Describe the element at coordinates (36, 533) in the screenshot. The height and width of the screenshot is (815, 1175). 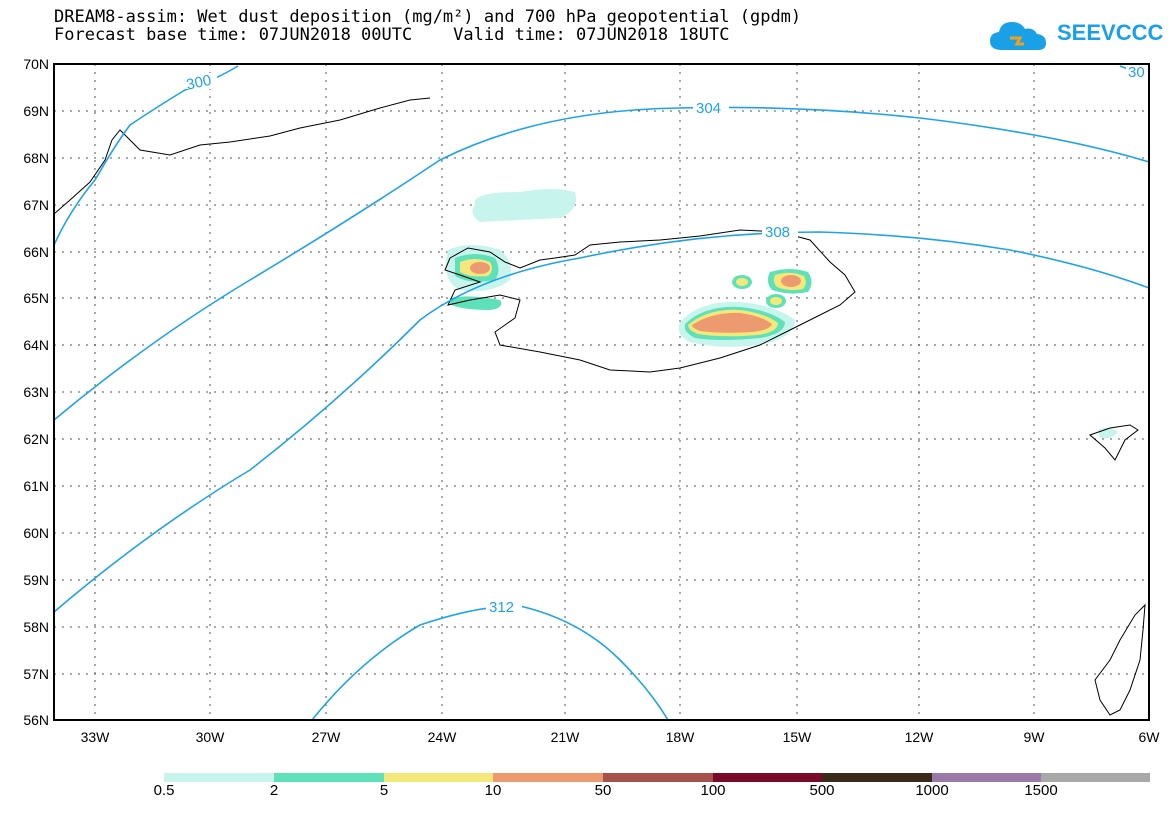
I see `lat-label: 60N` at that location.